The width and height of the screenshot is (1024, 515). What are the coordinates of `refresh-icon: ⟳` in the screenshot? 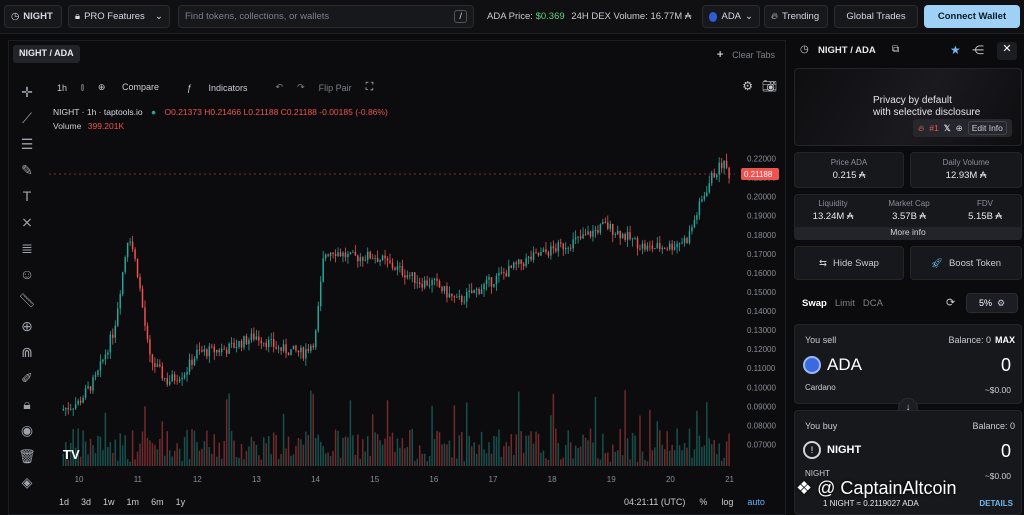 It's located at (951, 303).